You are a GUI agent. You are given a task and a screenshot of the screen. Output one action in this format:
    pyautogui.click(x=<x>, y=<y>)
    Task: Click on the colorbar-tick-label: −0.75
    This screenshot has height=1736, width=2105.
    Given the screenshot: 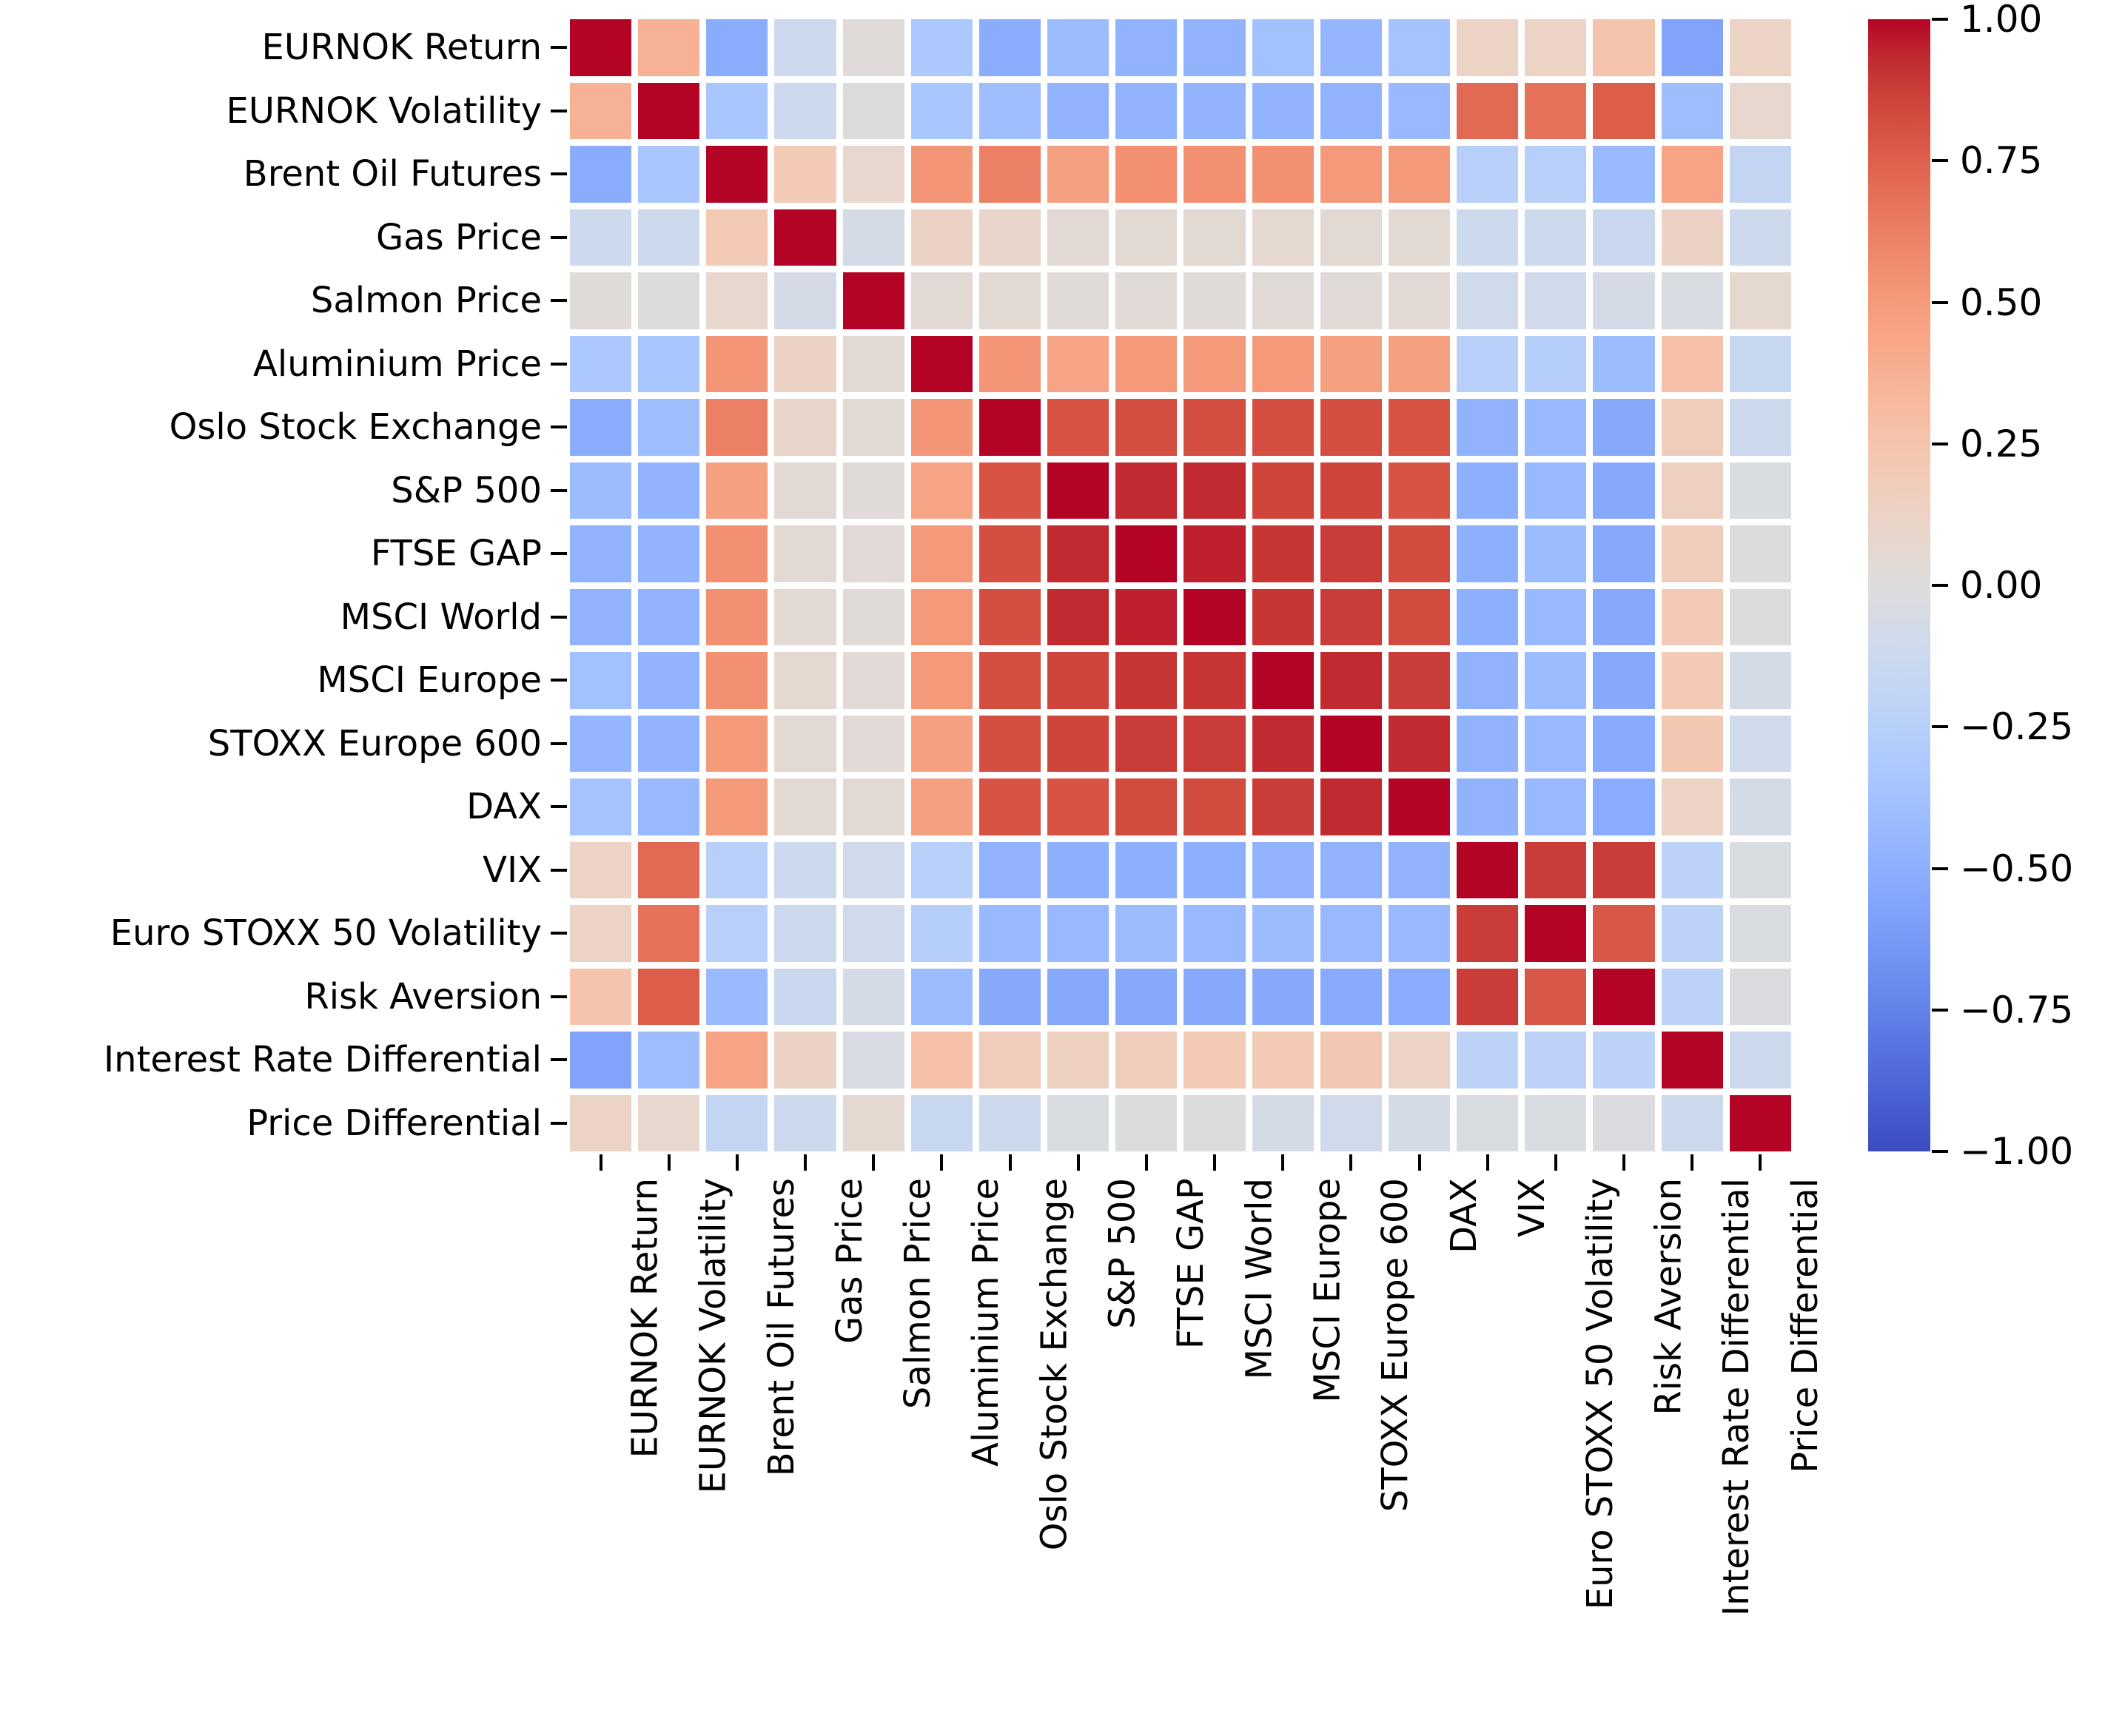 What is the action you would take?
    pyautogui.click(x=2017, y=1010)
    